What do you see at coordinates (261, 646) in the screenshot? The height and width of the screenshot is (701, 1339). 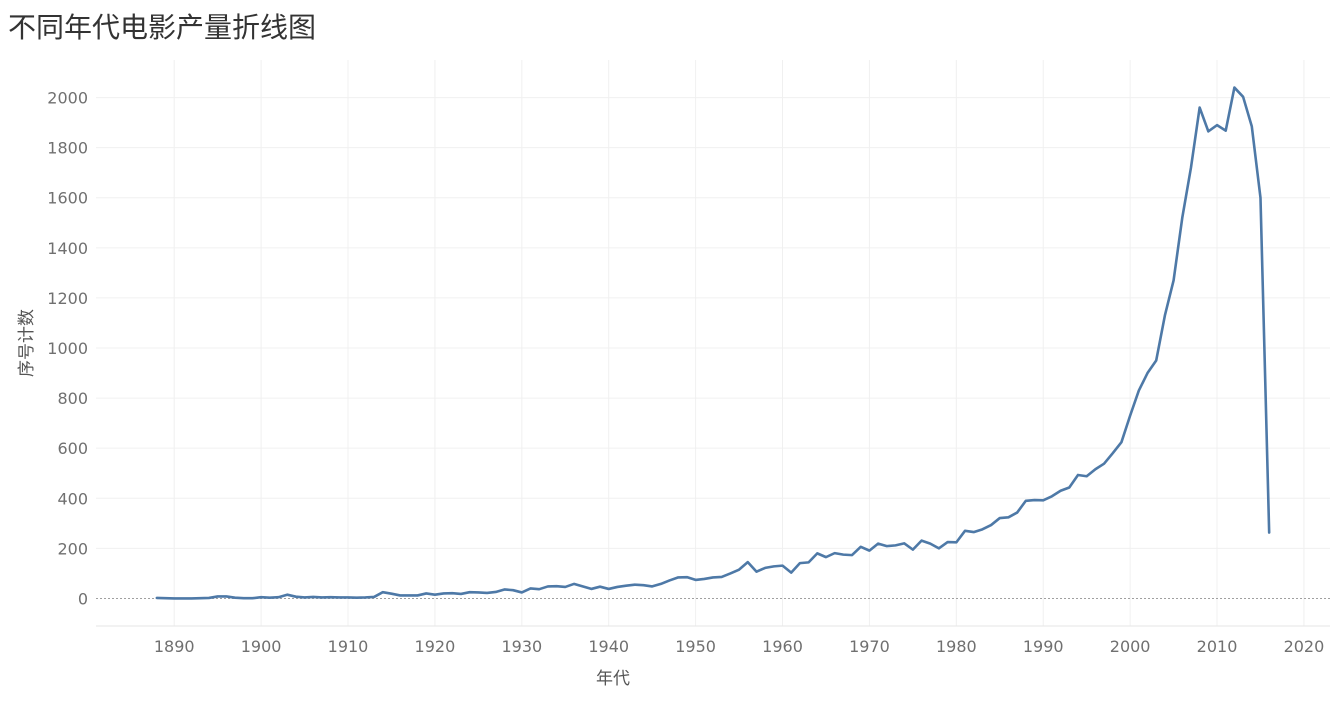 I see `x-tick-label: 1900` at bounding box center [261, 646].